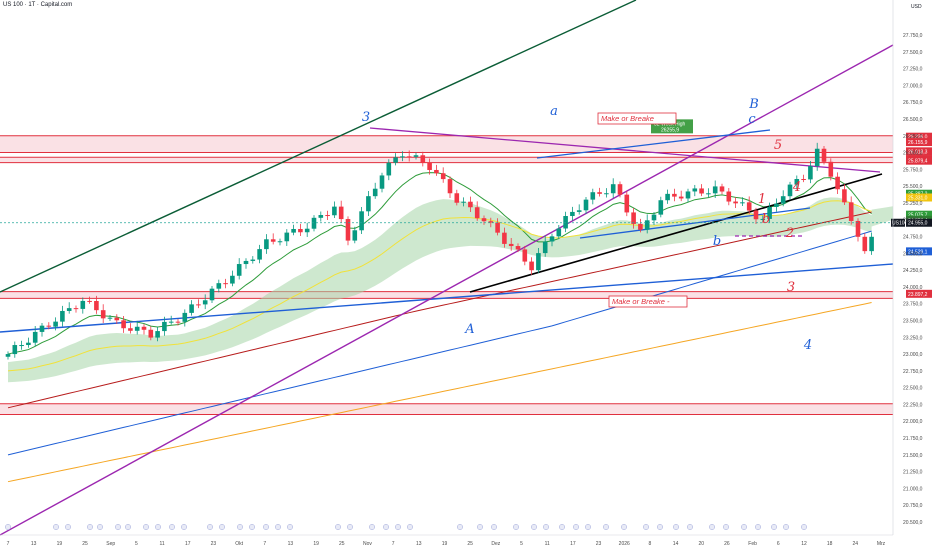 The width and height of the screenshot is (932, 550). Describe the element at coordinates (752, 544) in the screenshot. I see `time-tick-label: Feb` at that location.